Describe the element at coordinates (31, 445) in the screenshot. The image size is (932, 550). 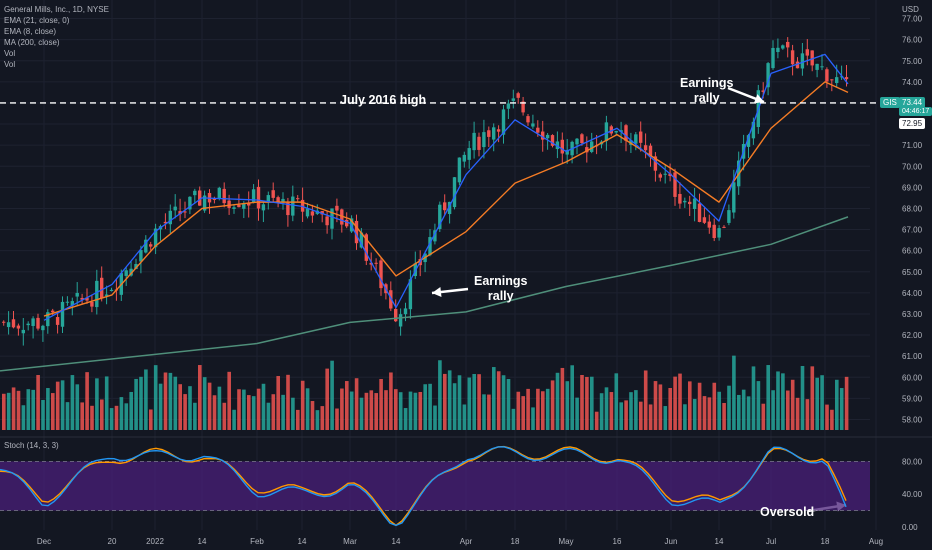
I see `stoch-legend: Stoch (14, 3, 3)` at that location.